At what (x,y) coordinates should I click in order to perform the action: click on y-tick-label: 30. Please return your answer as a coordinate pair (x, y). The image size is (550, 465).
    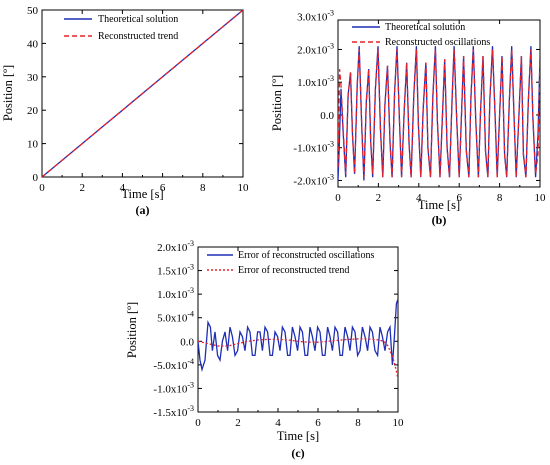
    Looking at the image, I should click on (33, 78).